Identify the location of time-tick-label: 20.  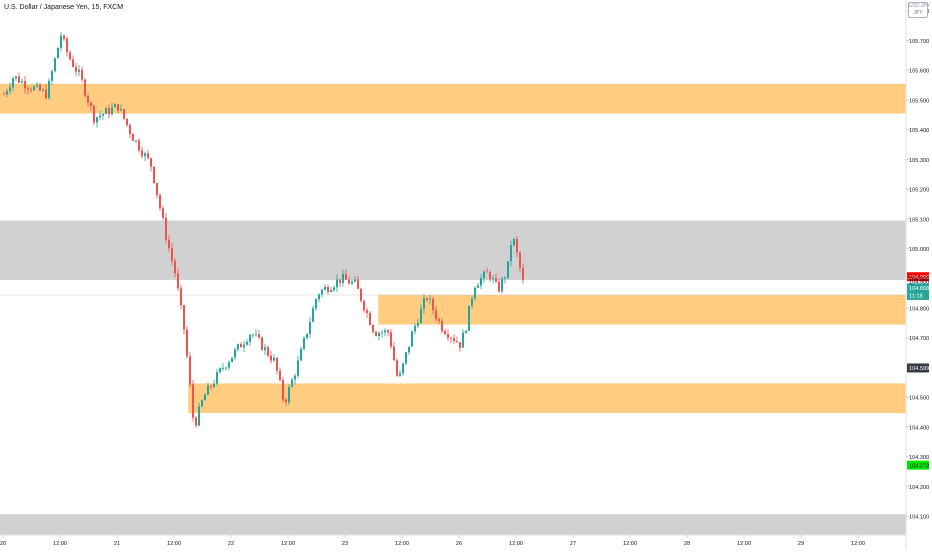
(3, 544).